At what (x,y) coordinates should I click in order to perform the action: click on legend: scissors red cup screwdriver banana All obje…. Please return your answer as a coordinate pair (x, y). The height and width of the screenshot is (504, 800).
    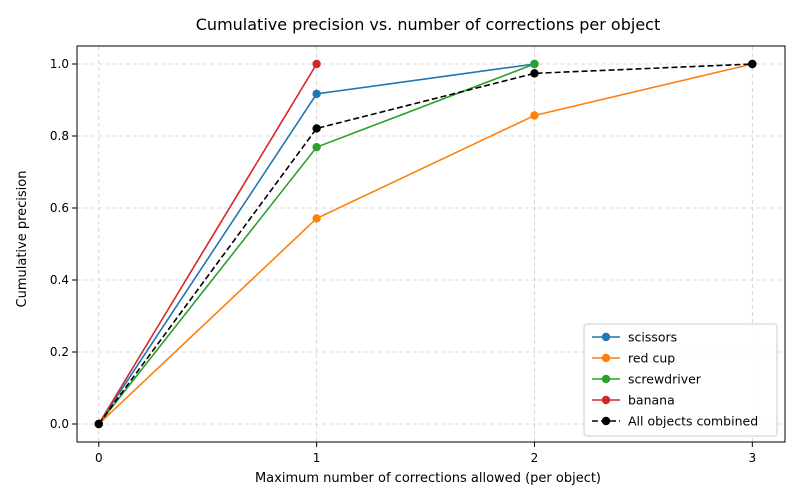
    Looking at the image, I should click on (680, 380).